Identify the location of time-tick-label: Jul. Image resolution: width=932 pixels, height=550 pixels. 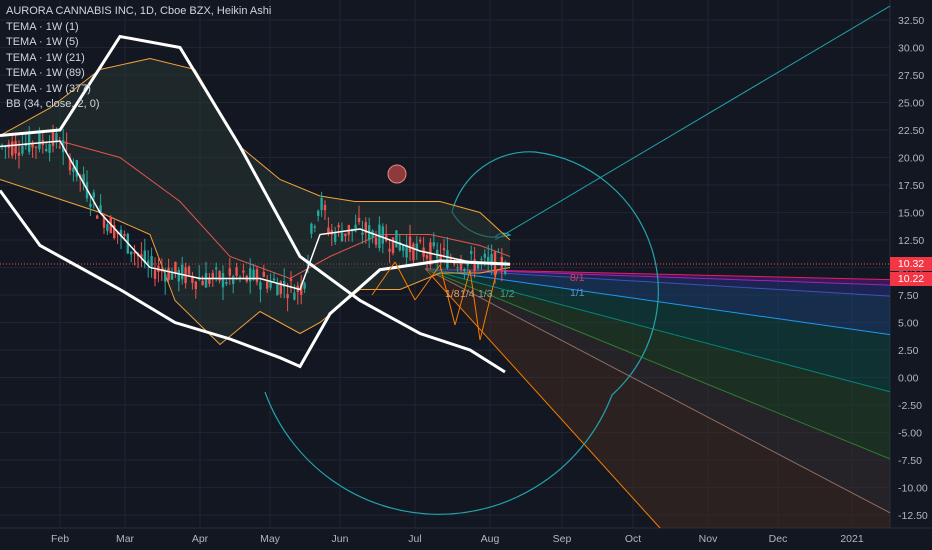
(414, 539).